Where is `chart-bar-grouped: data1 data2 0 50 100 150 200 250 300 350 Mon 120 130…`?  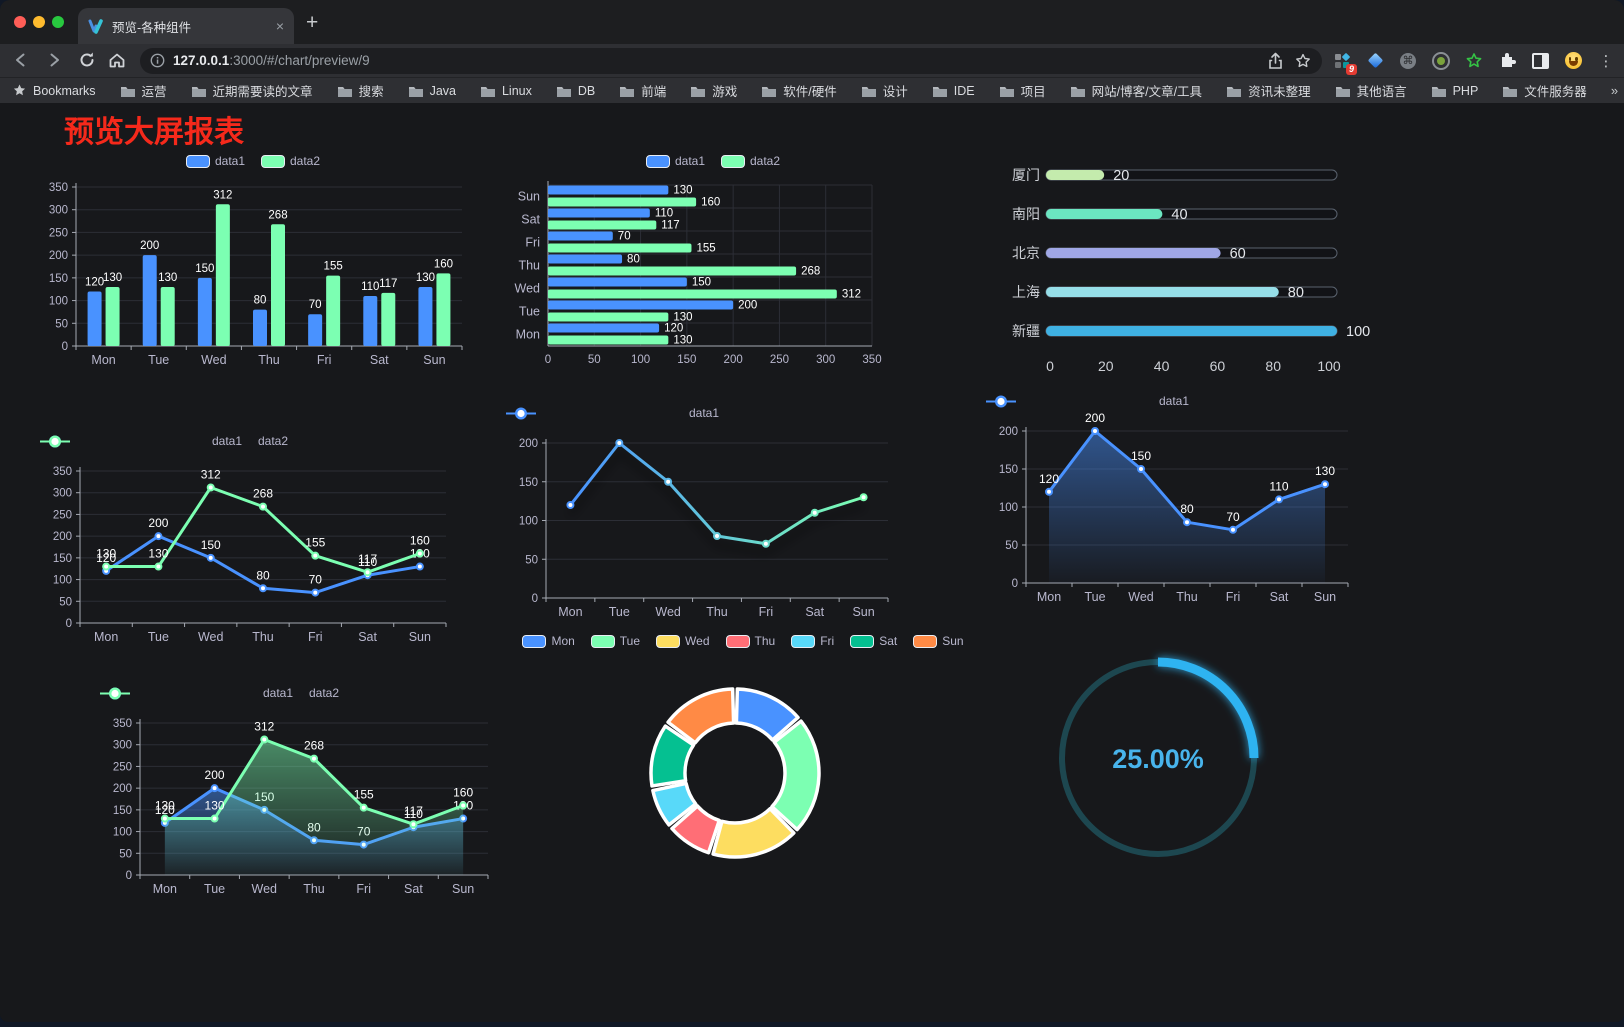 chart-bar-grouped: data1 data2 0 50 100 150 200 250 300 350 Mon 120 130… is located at coordinates (253, 263).